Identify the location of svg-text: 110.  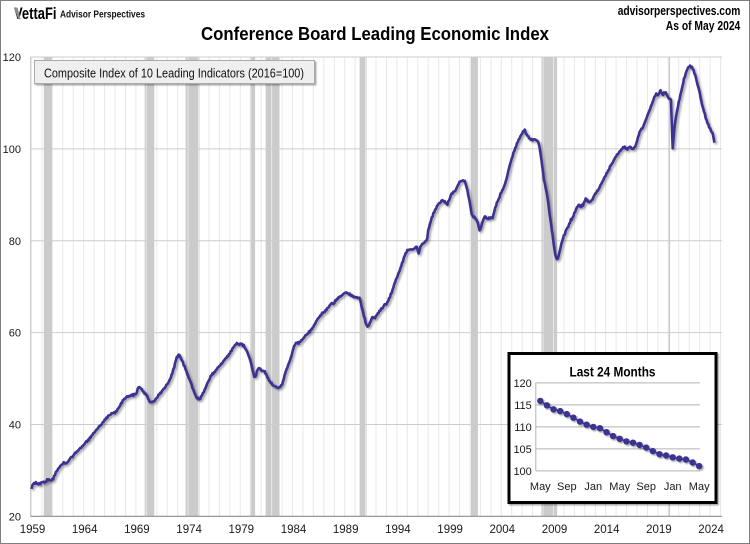
(523, 428).